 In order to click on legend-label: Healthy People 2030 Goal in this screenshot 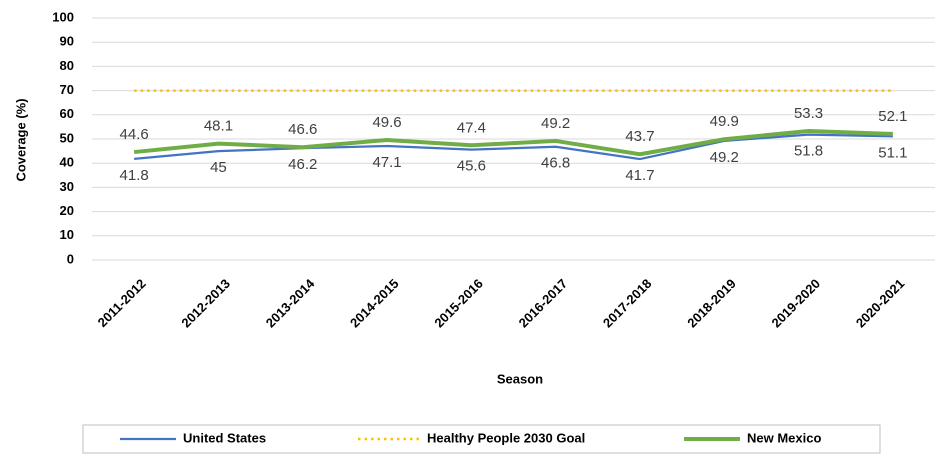, I will do `click(506, 437)`.